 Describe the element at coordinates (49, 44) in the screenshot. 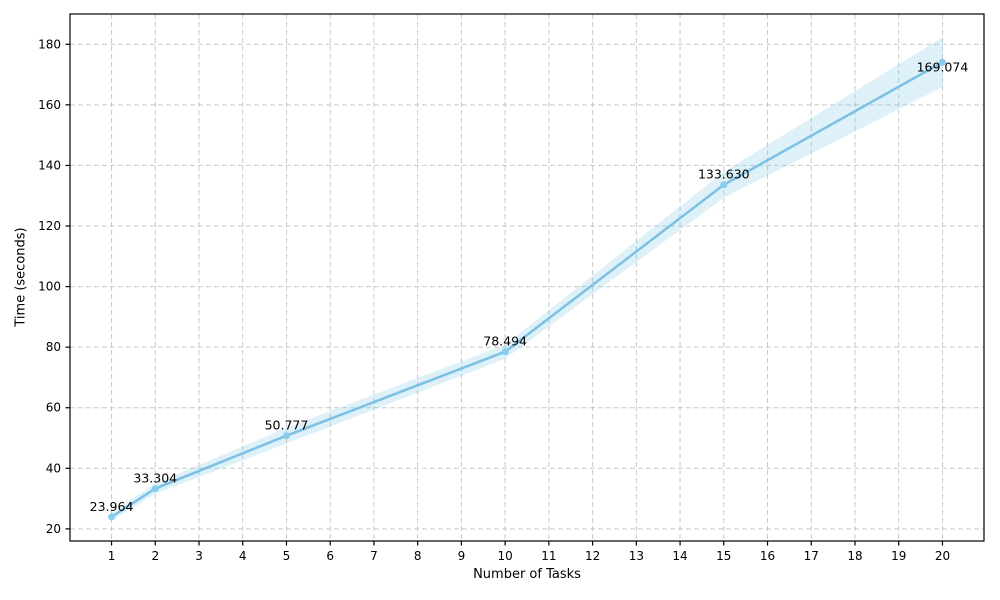

I see `y-tick-label: 180` at that location.